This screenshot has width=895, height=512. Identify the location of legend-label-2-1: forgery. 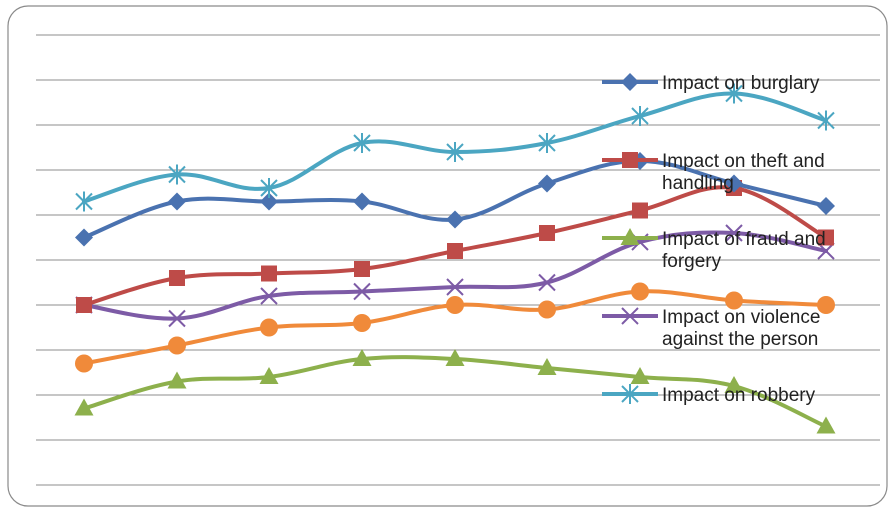
(692, 261).